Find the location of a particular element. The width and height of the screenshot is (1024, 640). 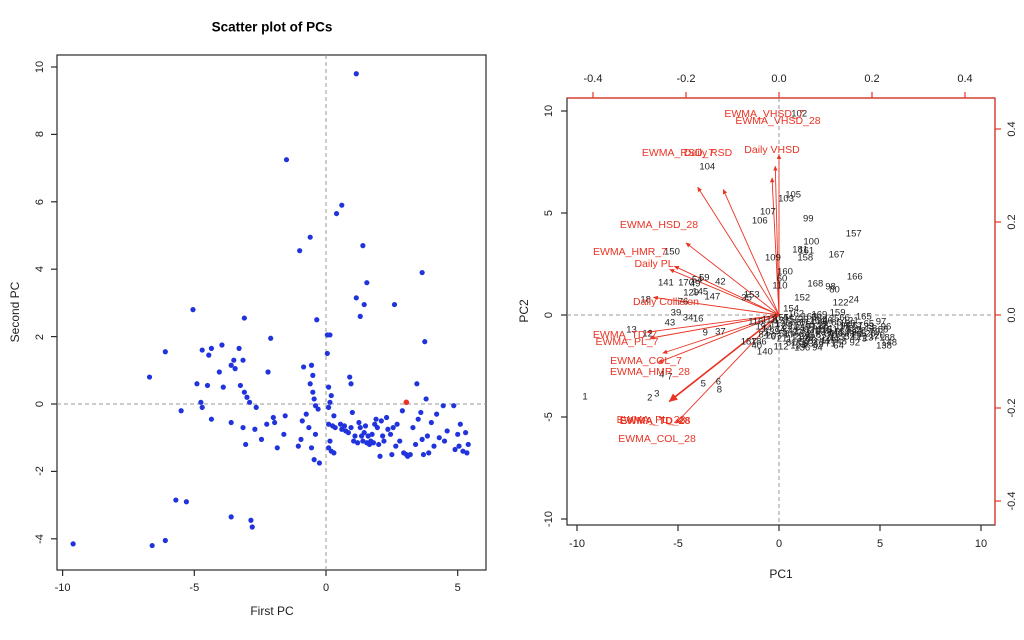

loading-arrow-daily-pl is located at coordinates (724, 292).